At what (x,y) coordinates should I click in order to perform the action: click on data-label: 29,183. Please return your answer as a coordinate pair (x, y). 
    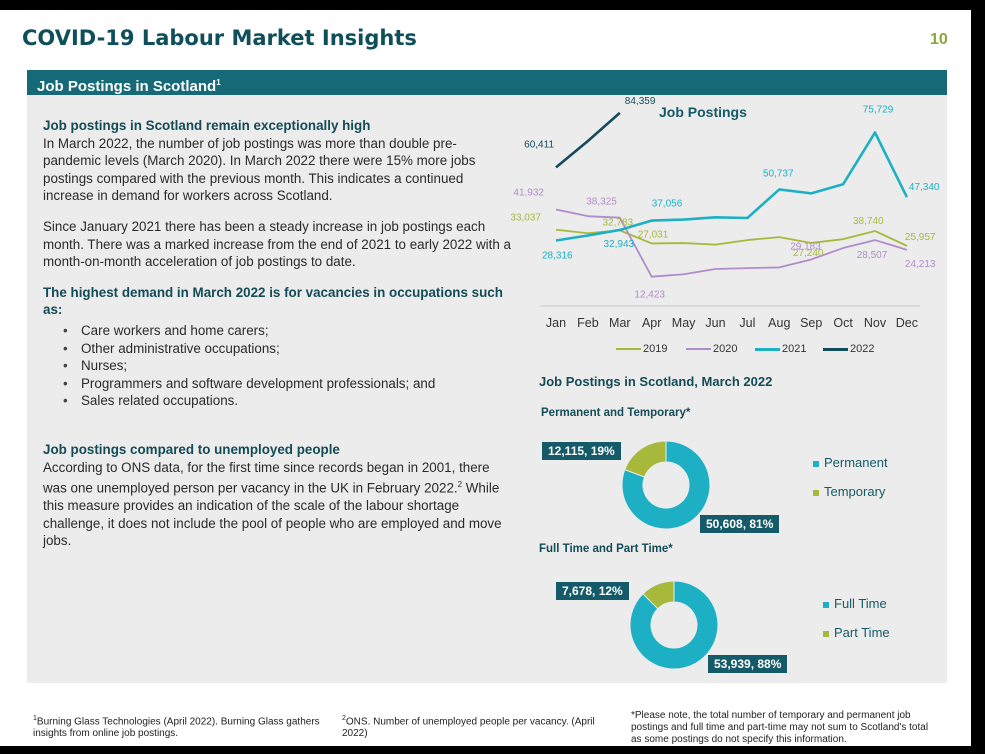
    Looking at the image, I should click on (805, 246).